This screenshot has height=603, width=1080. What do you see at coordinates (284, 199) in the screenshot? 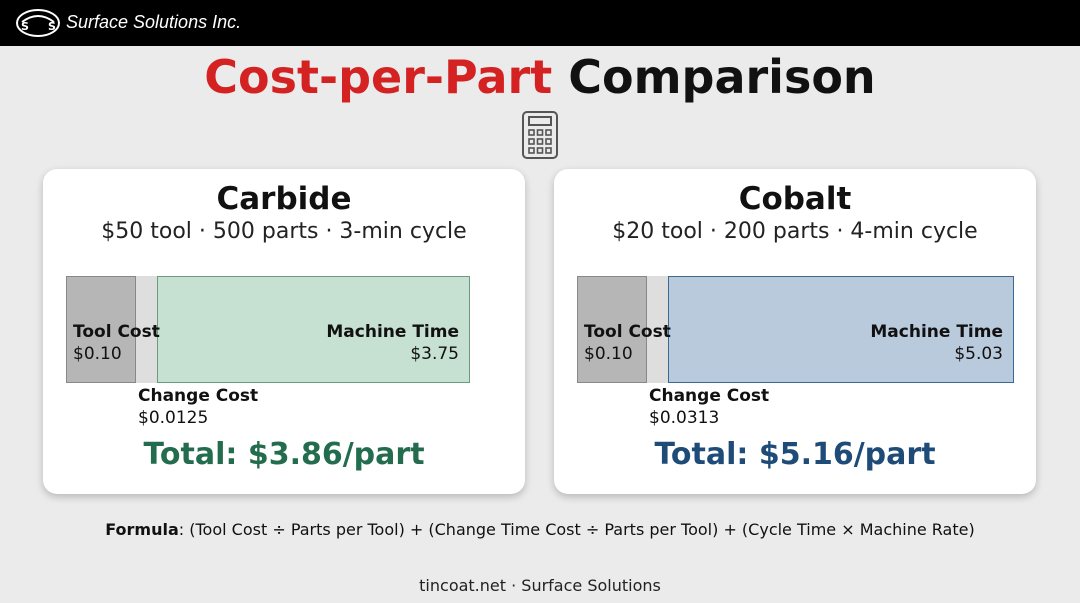
I see `card-title: Carbide` at bounding box center [284, 199].